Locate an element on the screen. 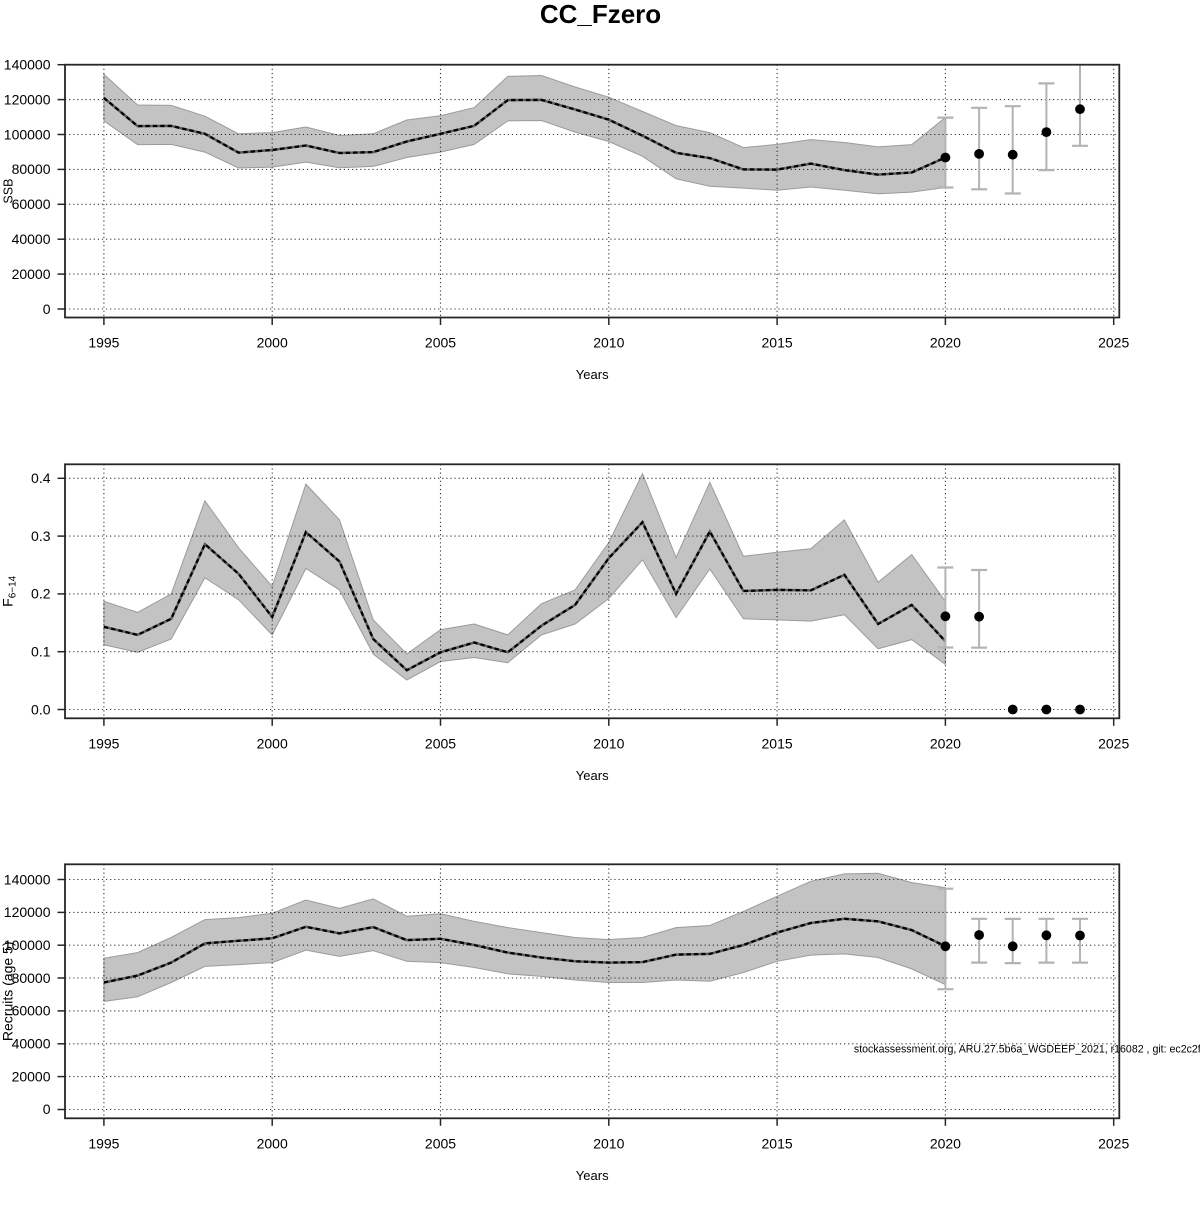 The height and width of the screenshot is (1205, 1200). svg-text: 0.2 is located at coordinates (41, 594).